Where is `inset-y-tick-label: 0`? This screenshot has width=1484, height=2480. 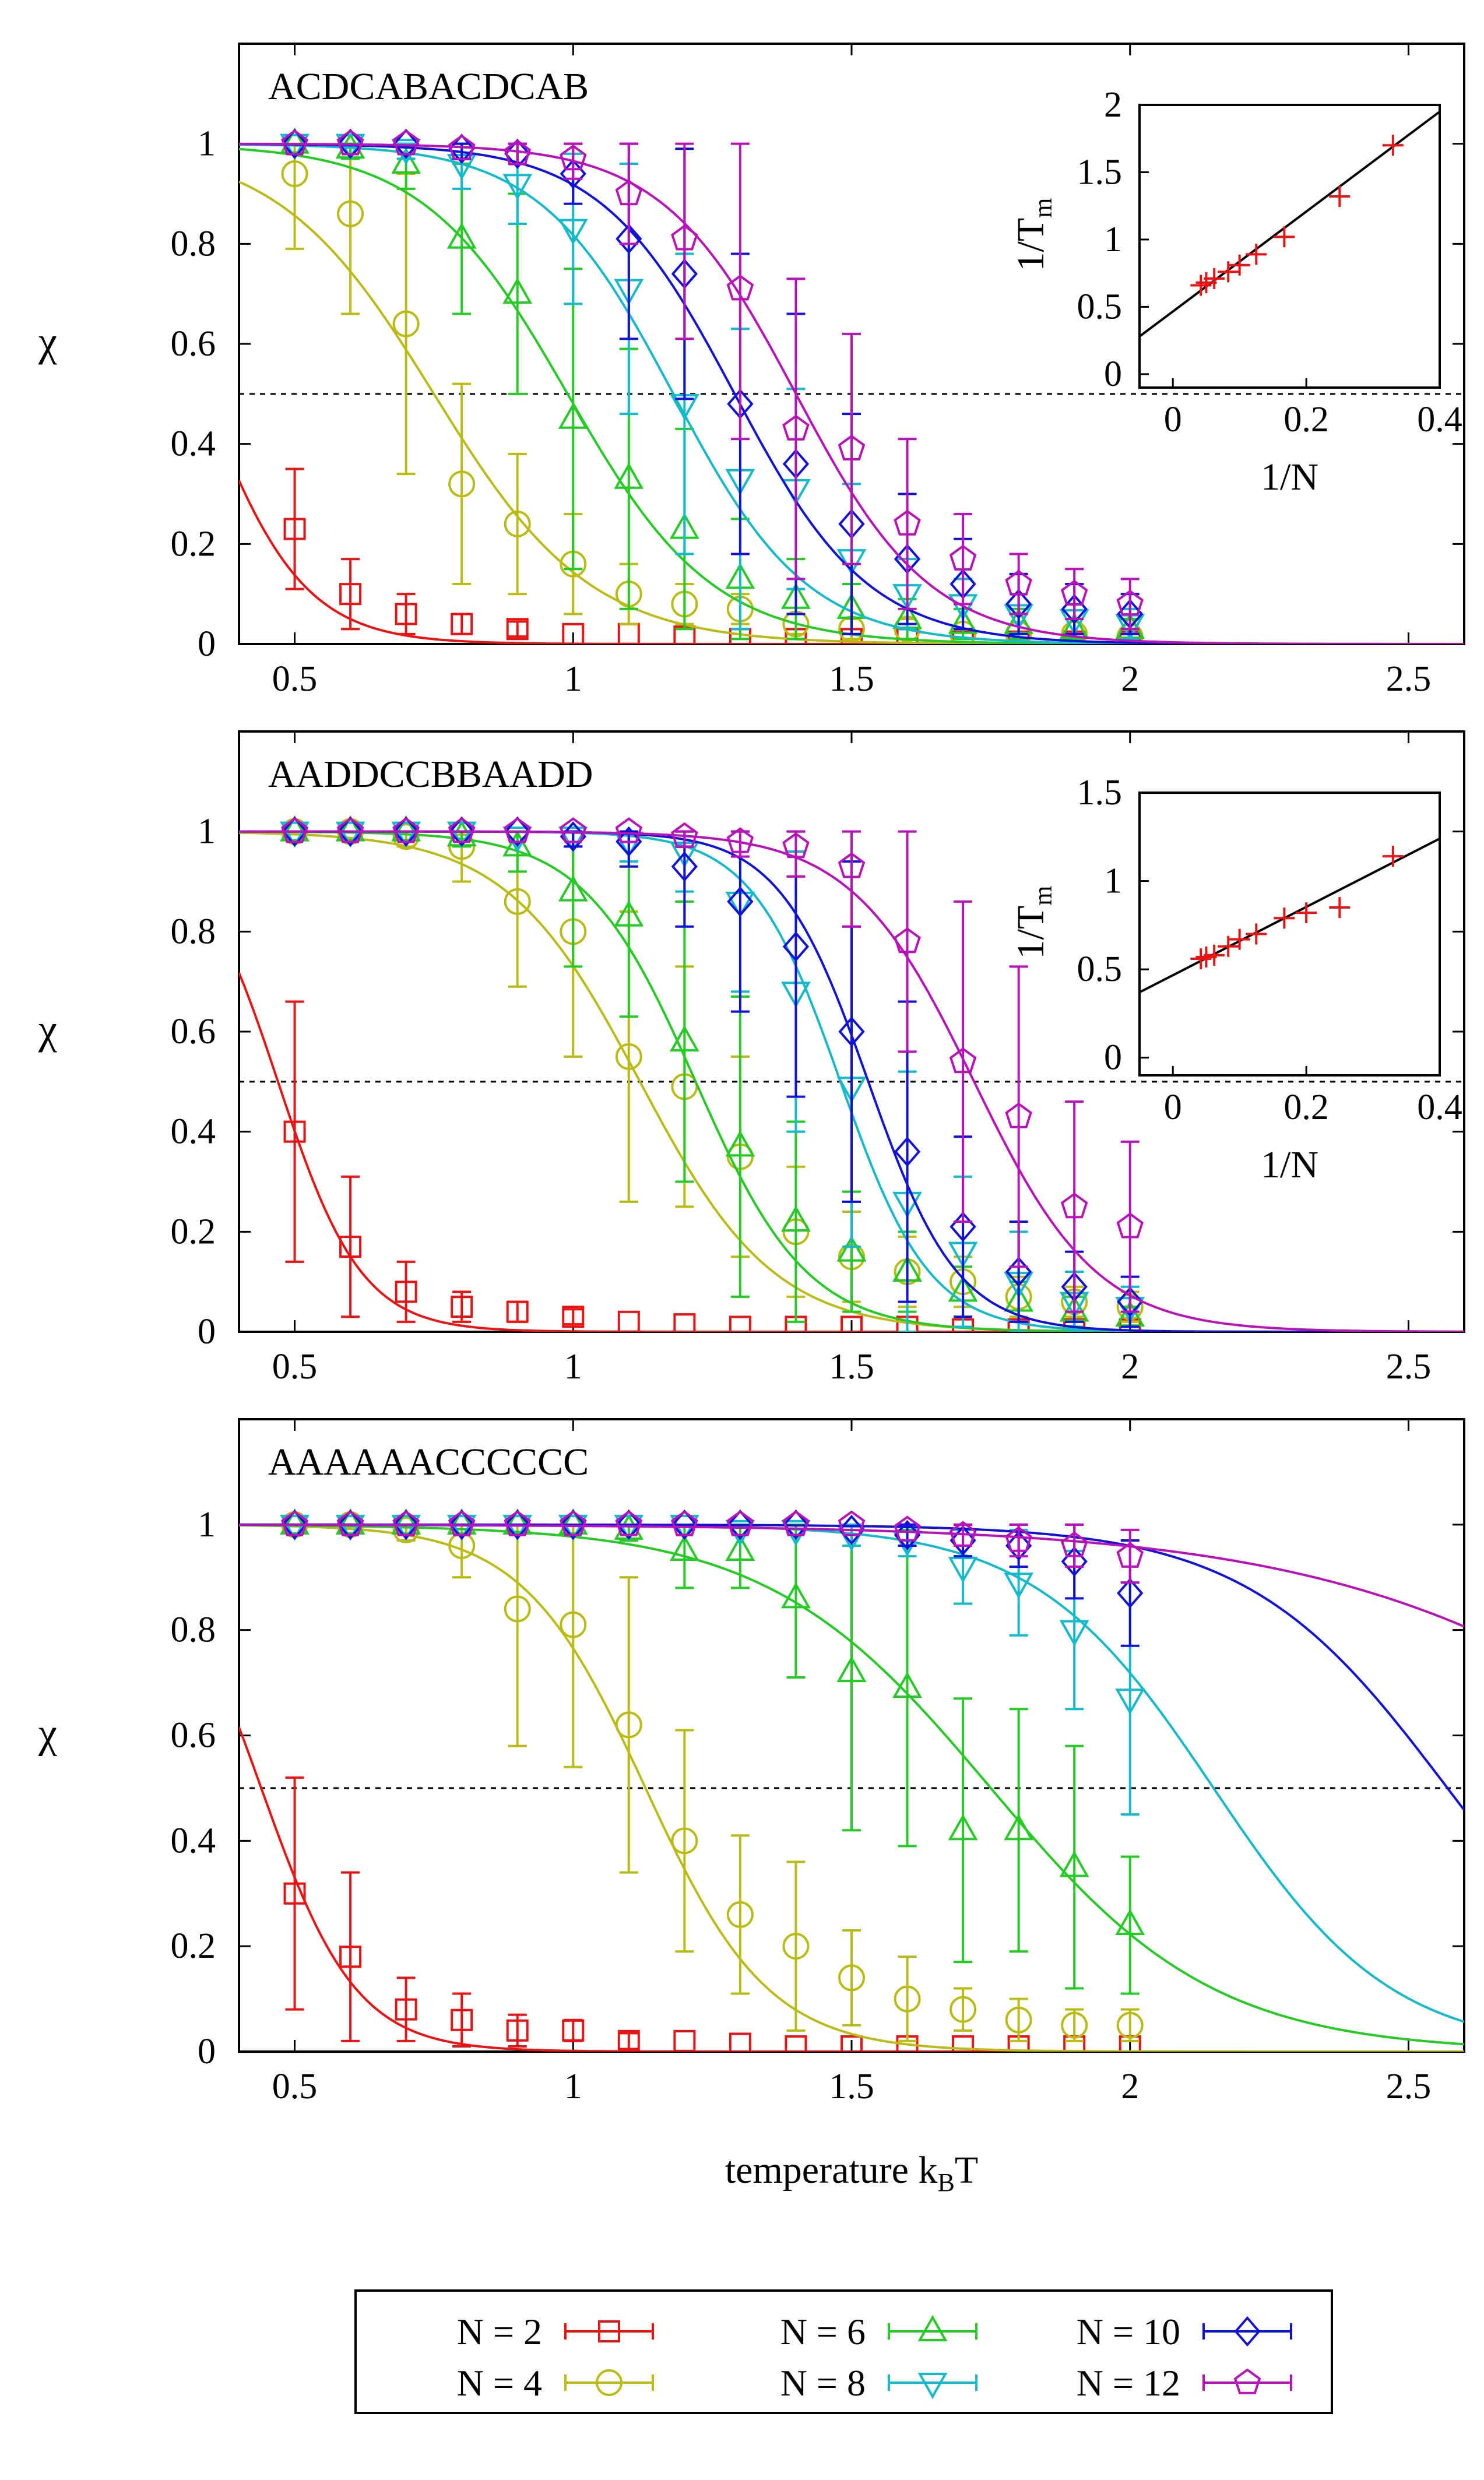 inset-y-tick-label: 0 is located at coordinates (1113, 1058).